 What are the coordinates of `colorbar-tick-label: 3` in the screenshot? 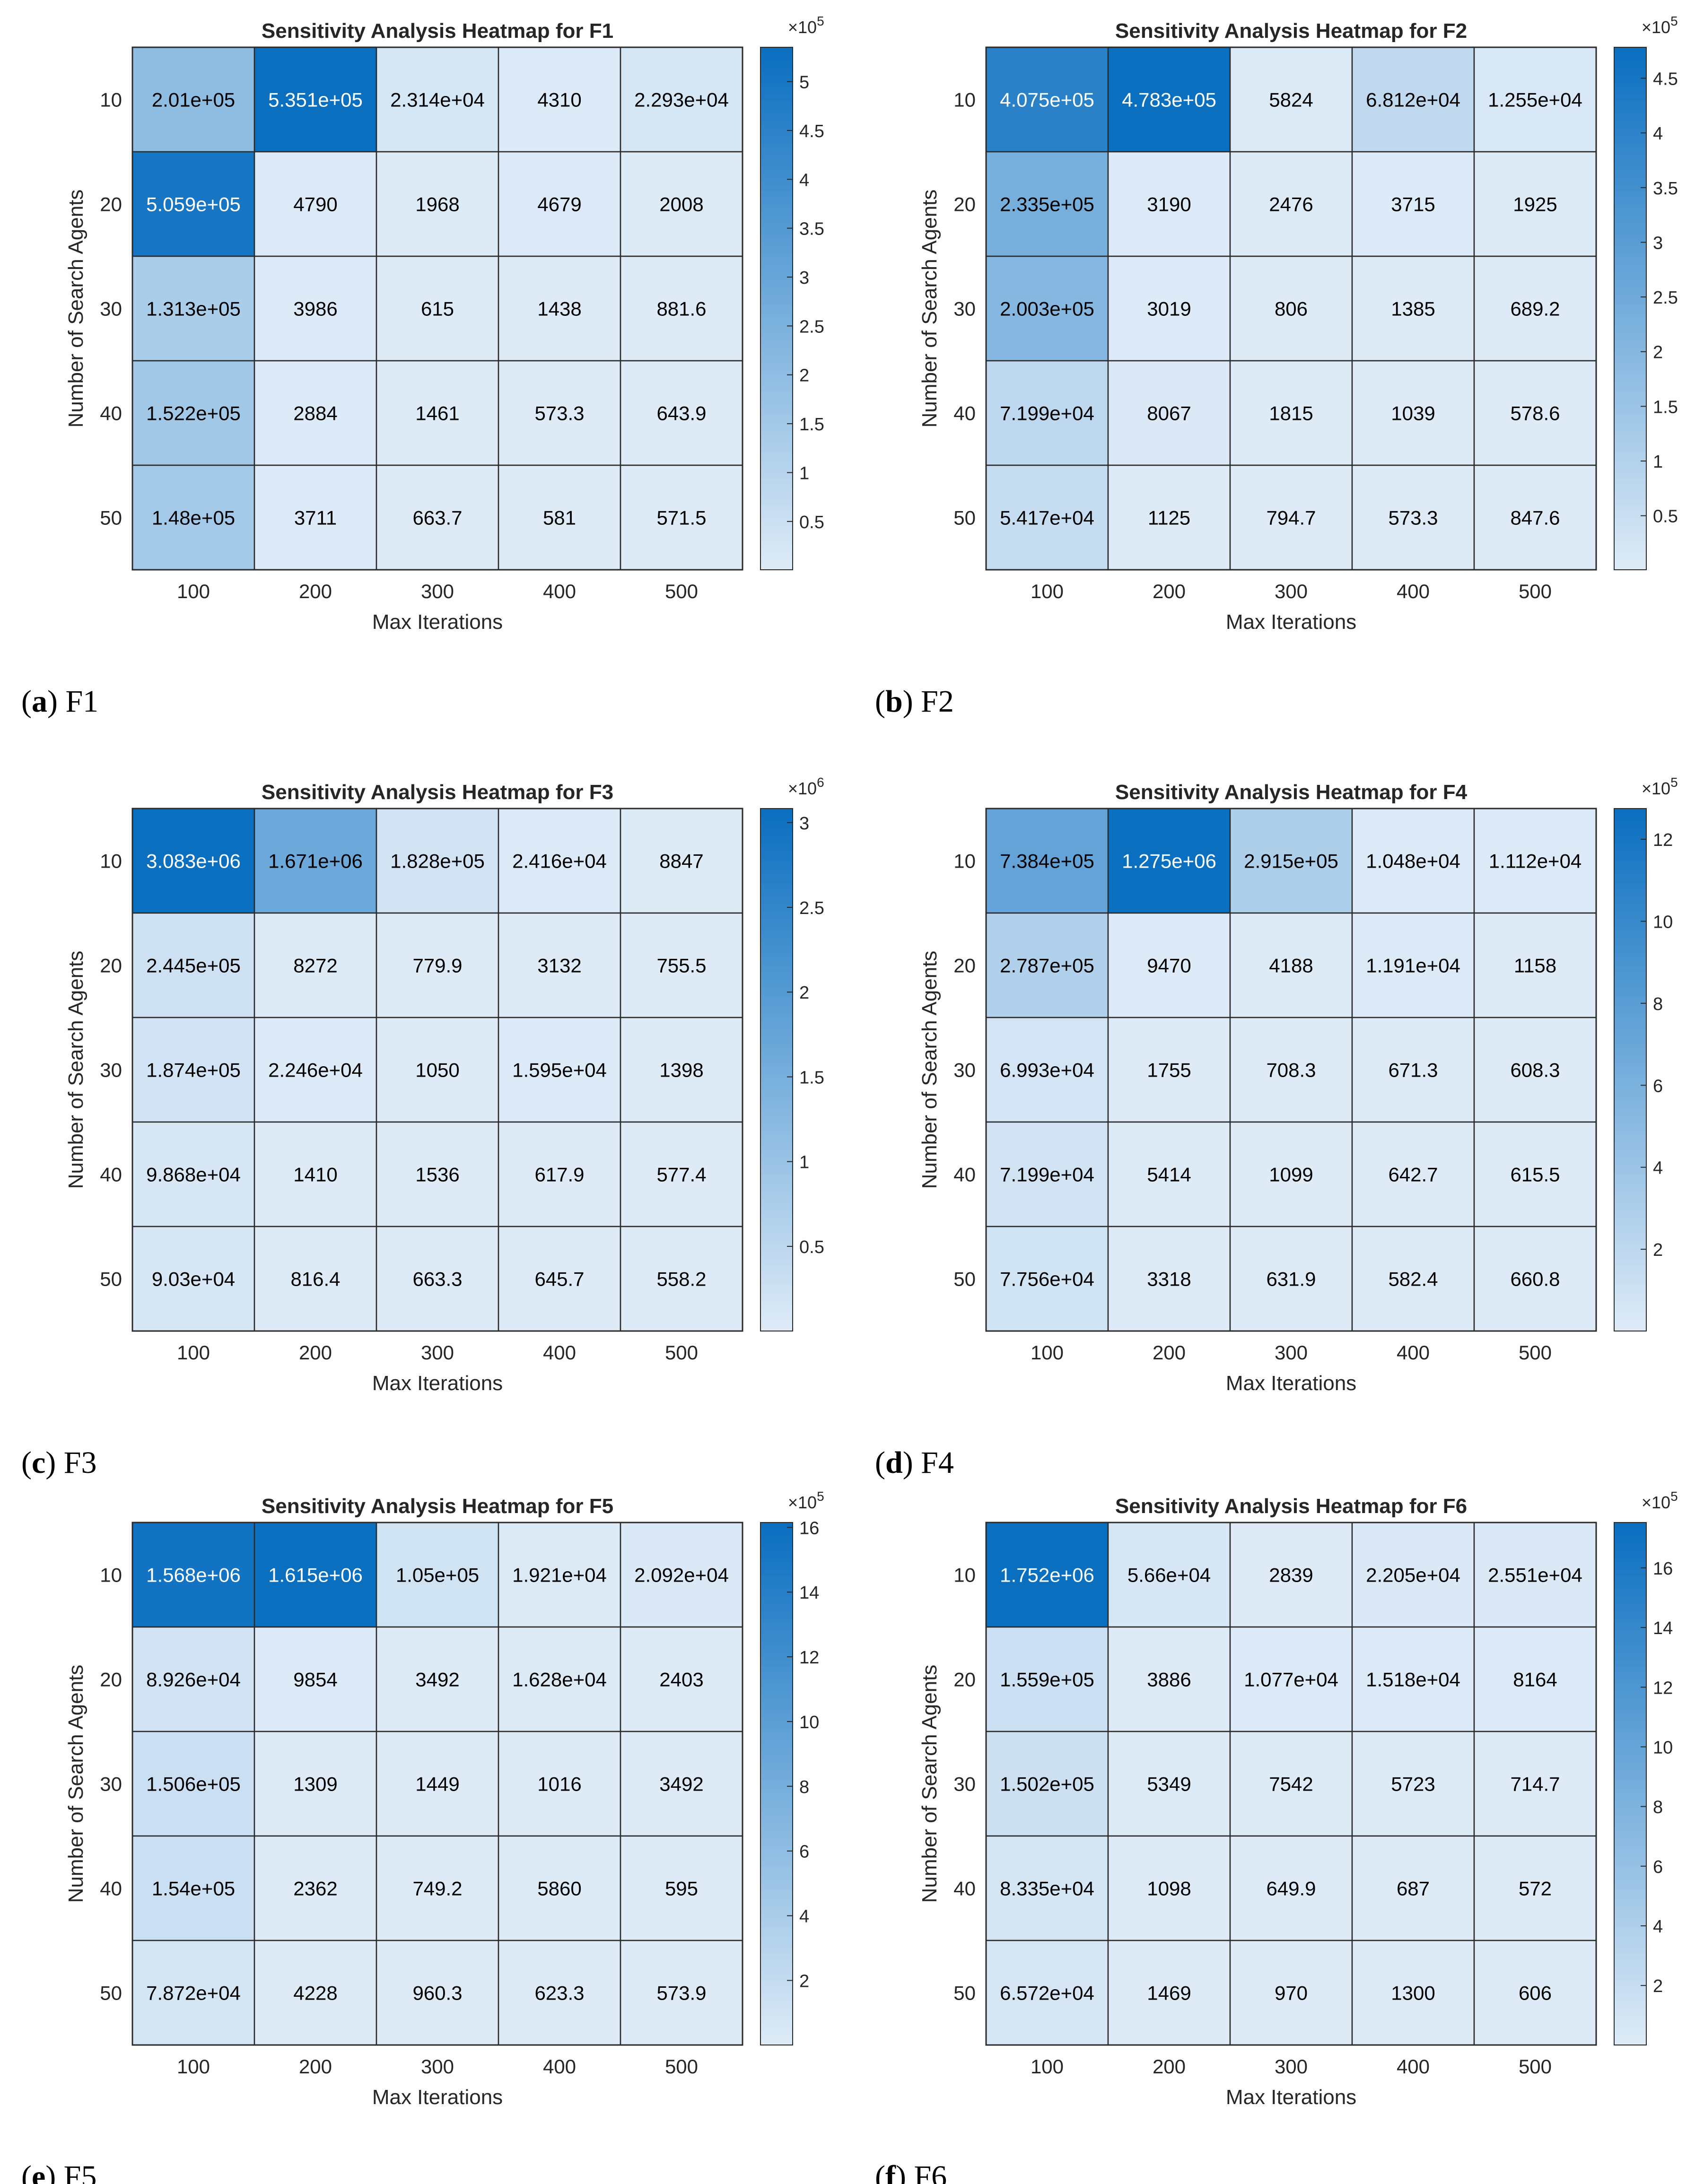 It's located at (1658, 243).